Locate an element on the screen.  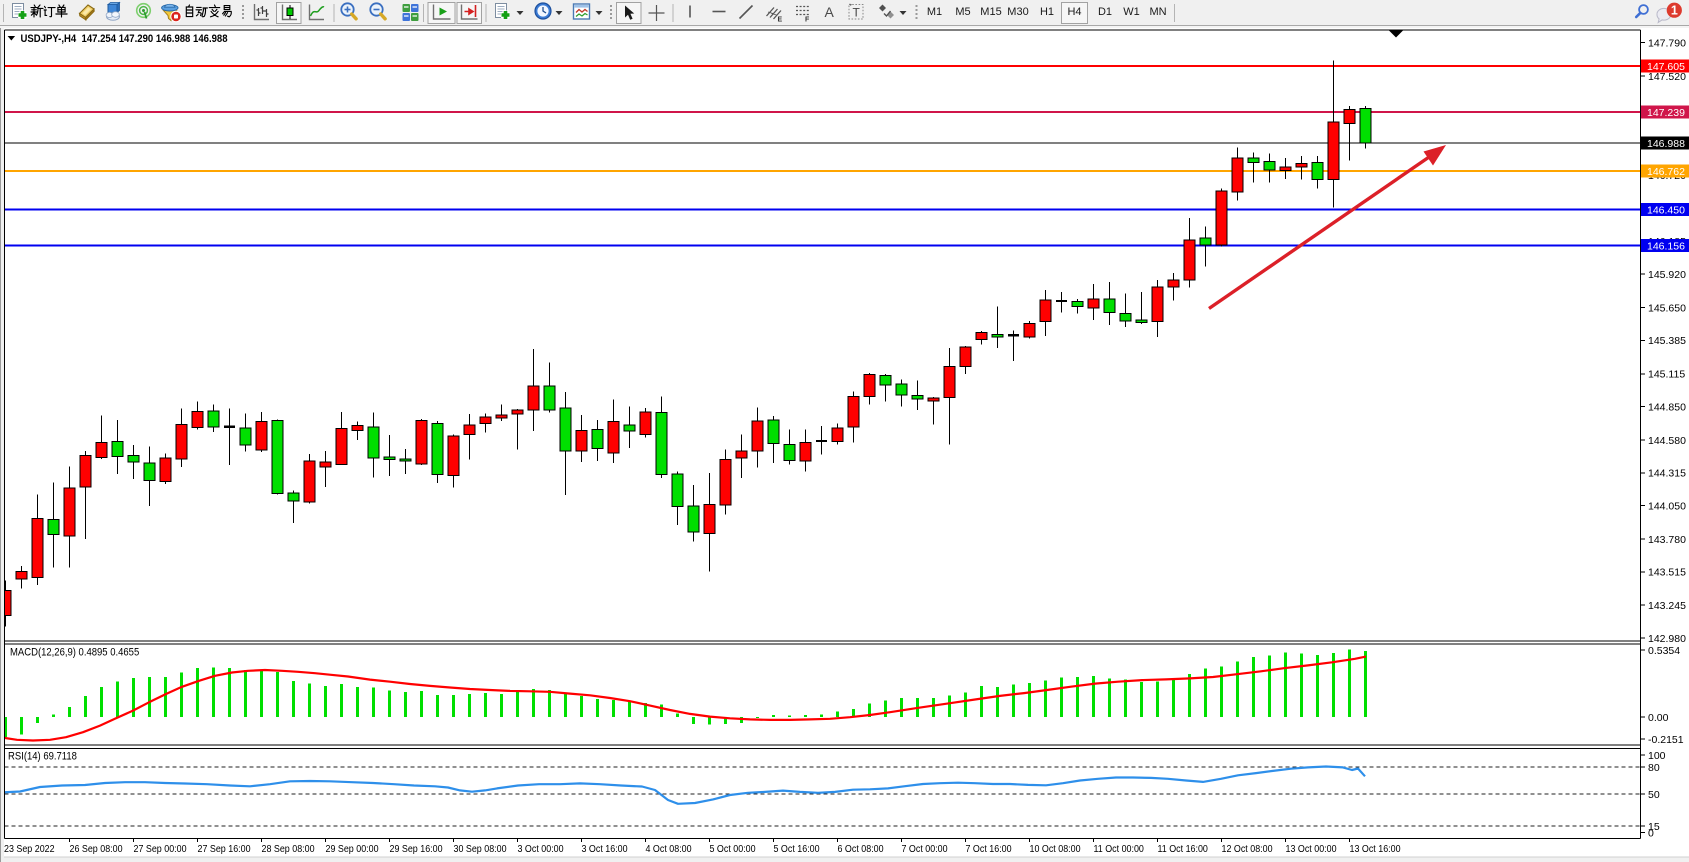
svg-text: 7 Oct 16:00 is located at coordinates (989, 849).